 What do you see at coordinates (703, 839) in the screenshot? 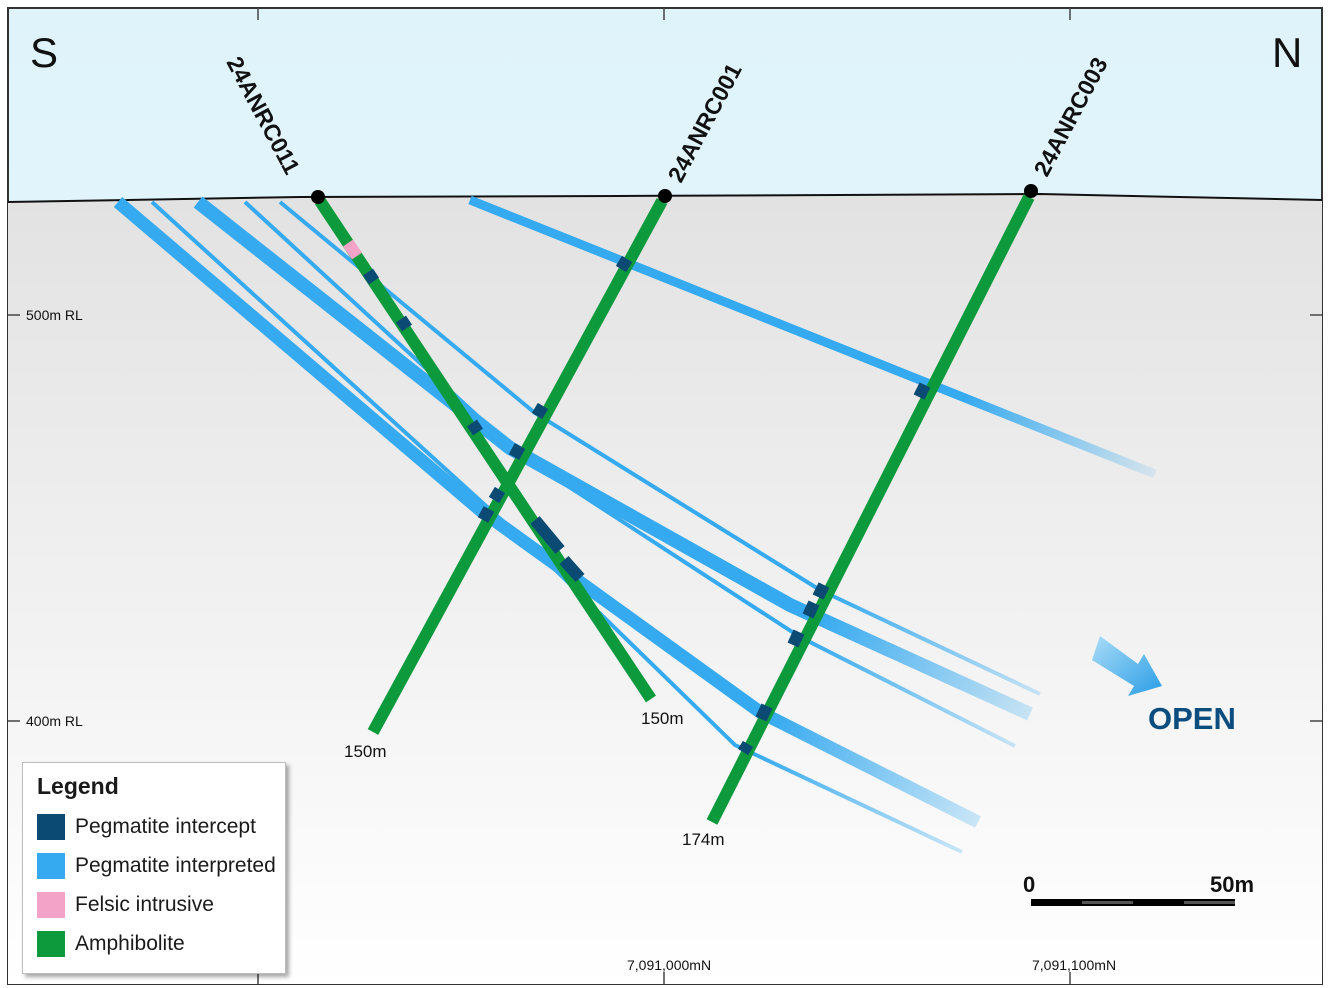
I see `depth-label-24anrc003: 174m` at bounding box center [703, 839].